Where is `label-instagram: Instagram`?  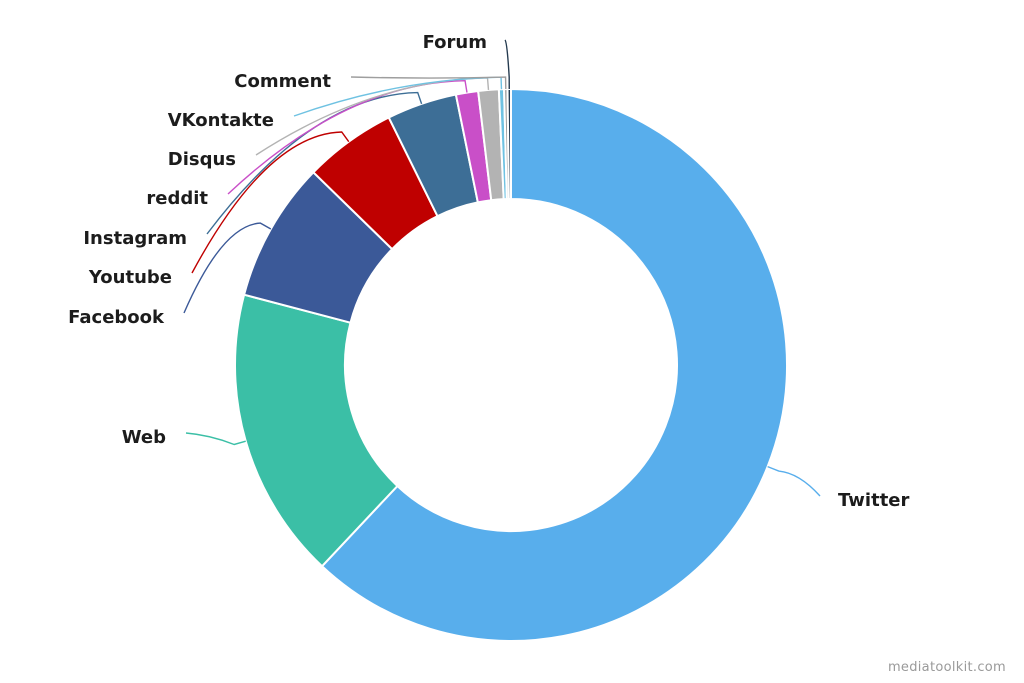 label-instagram: Instagram is located at coordinates (135, 238).